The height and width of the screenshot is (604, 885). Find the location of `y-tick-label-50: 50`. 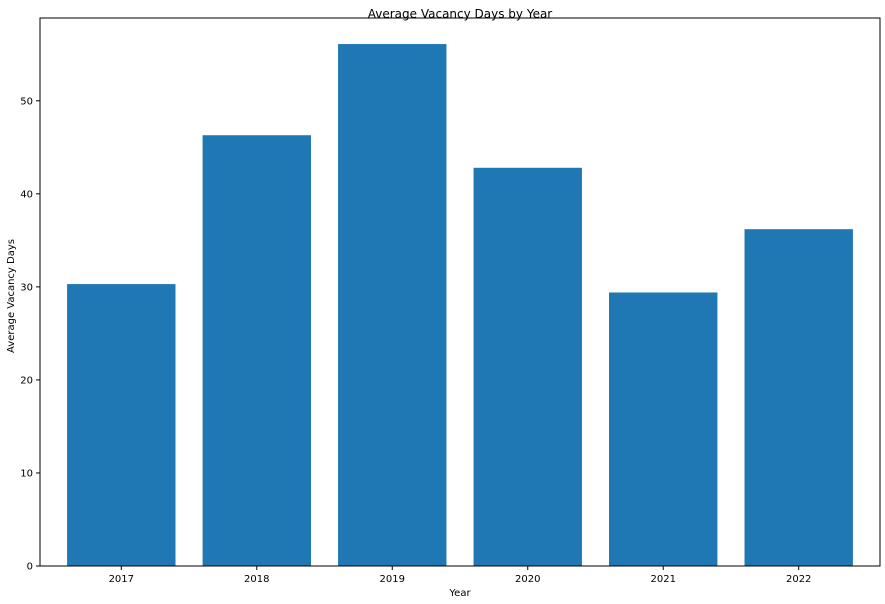

y-tick-label-50: 50 is located at coordinates (26, 101).